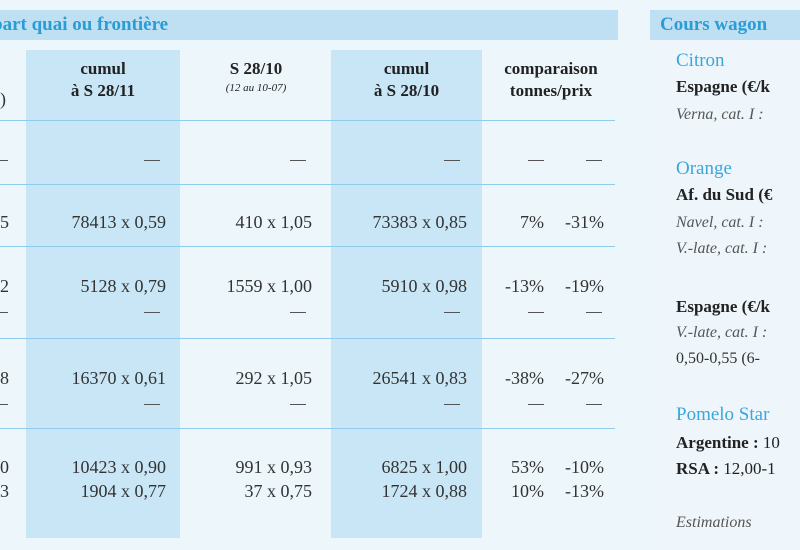  What do you see at coordinates (424, 491) in the screenshot?
I see `table-cell: 1724 x 0,88` at bounding box center [424, 491].